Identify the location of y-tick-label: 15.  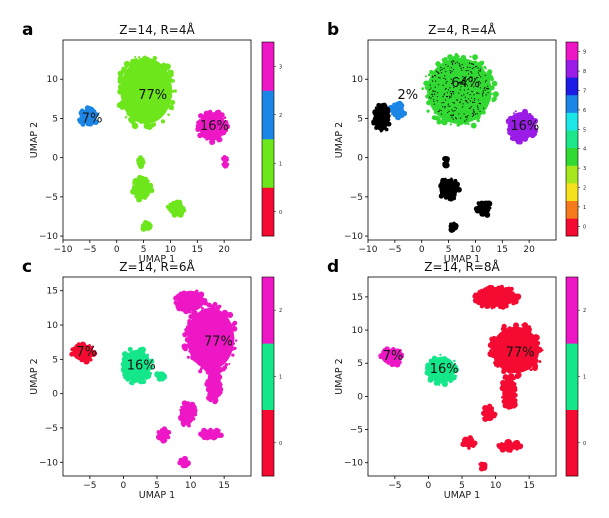
(357, 298).